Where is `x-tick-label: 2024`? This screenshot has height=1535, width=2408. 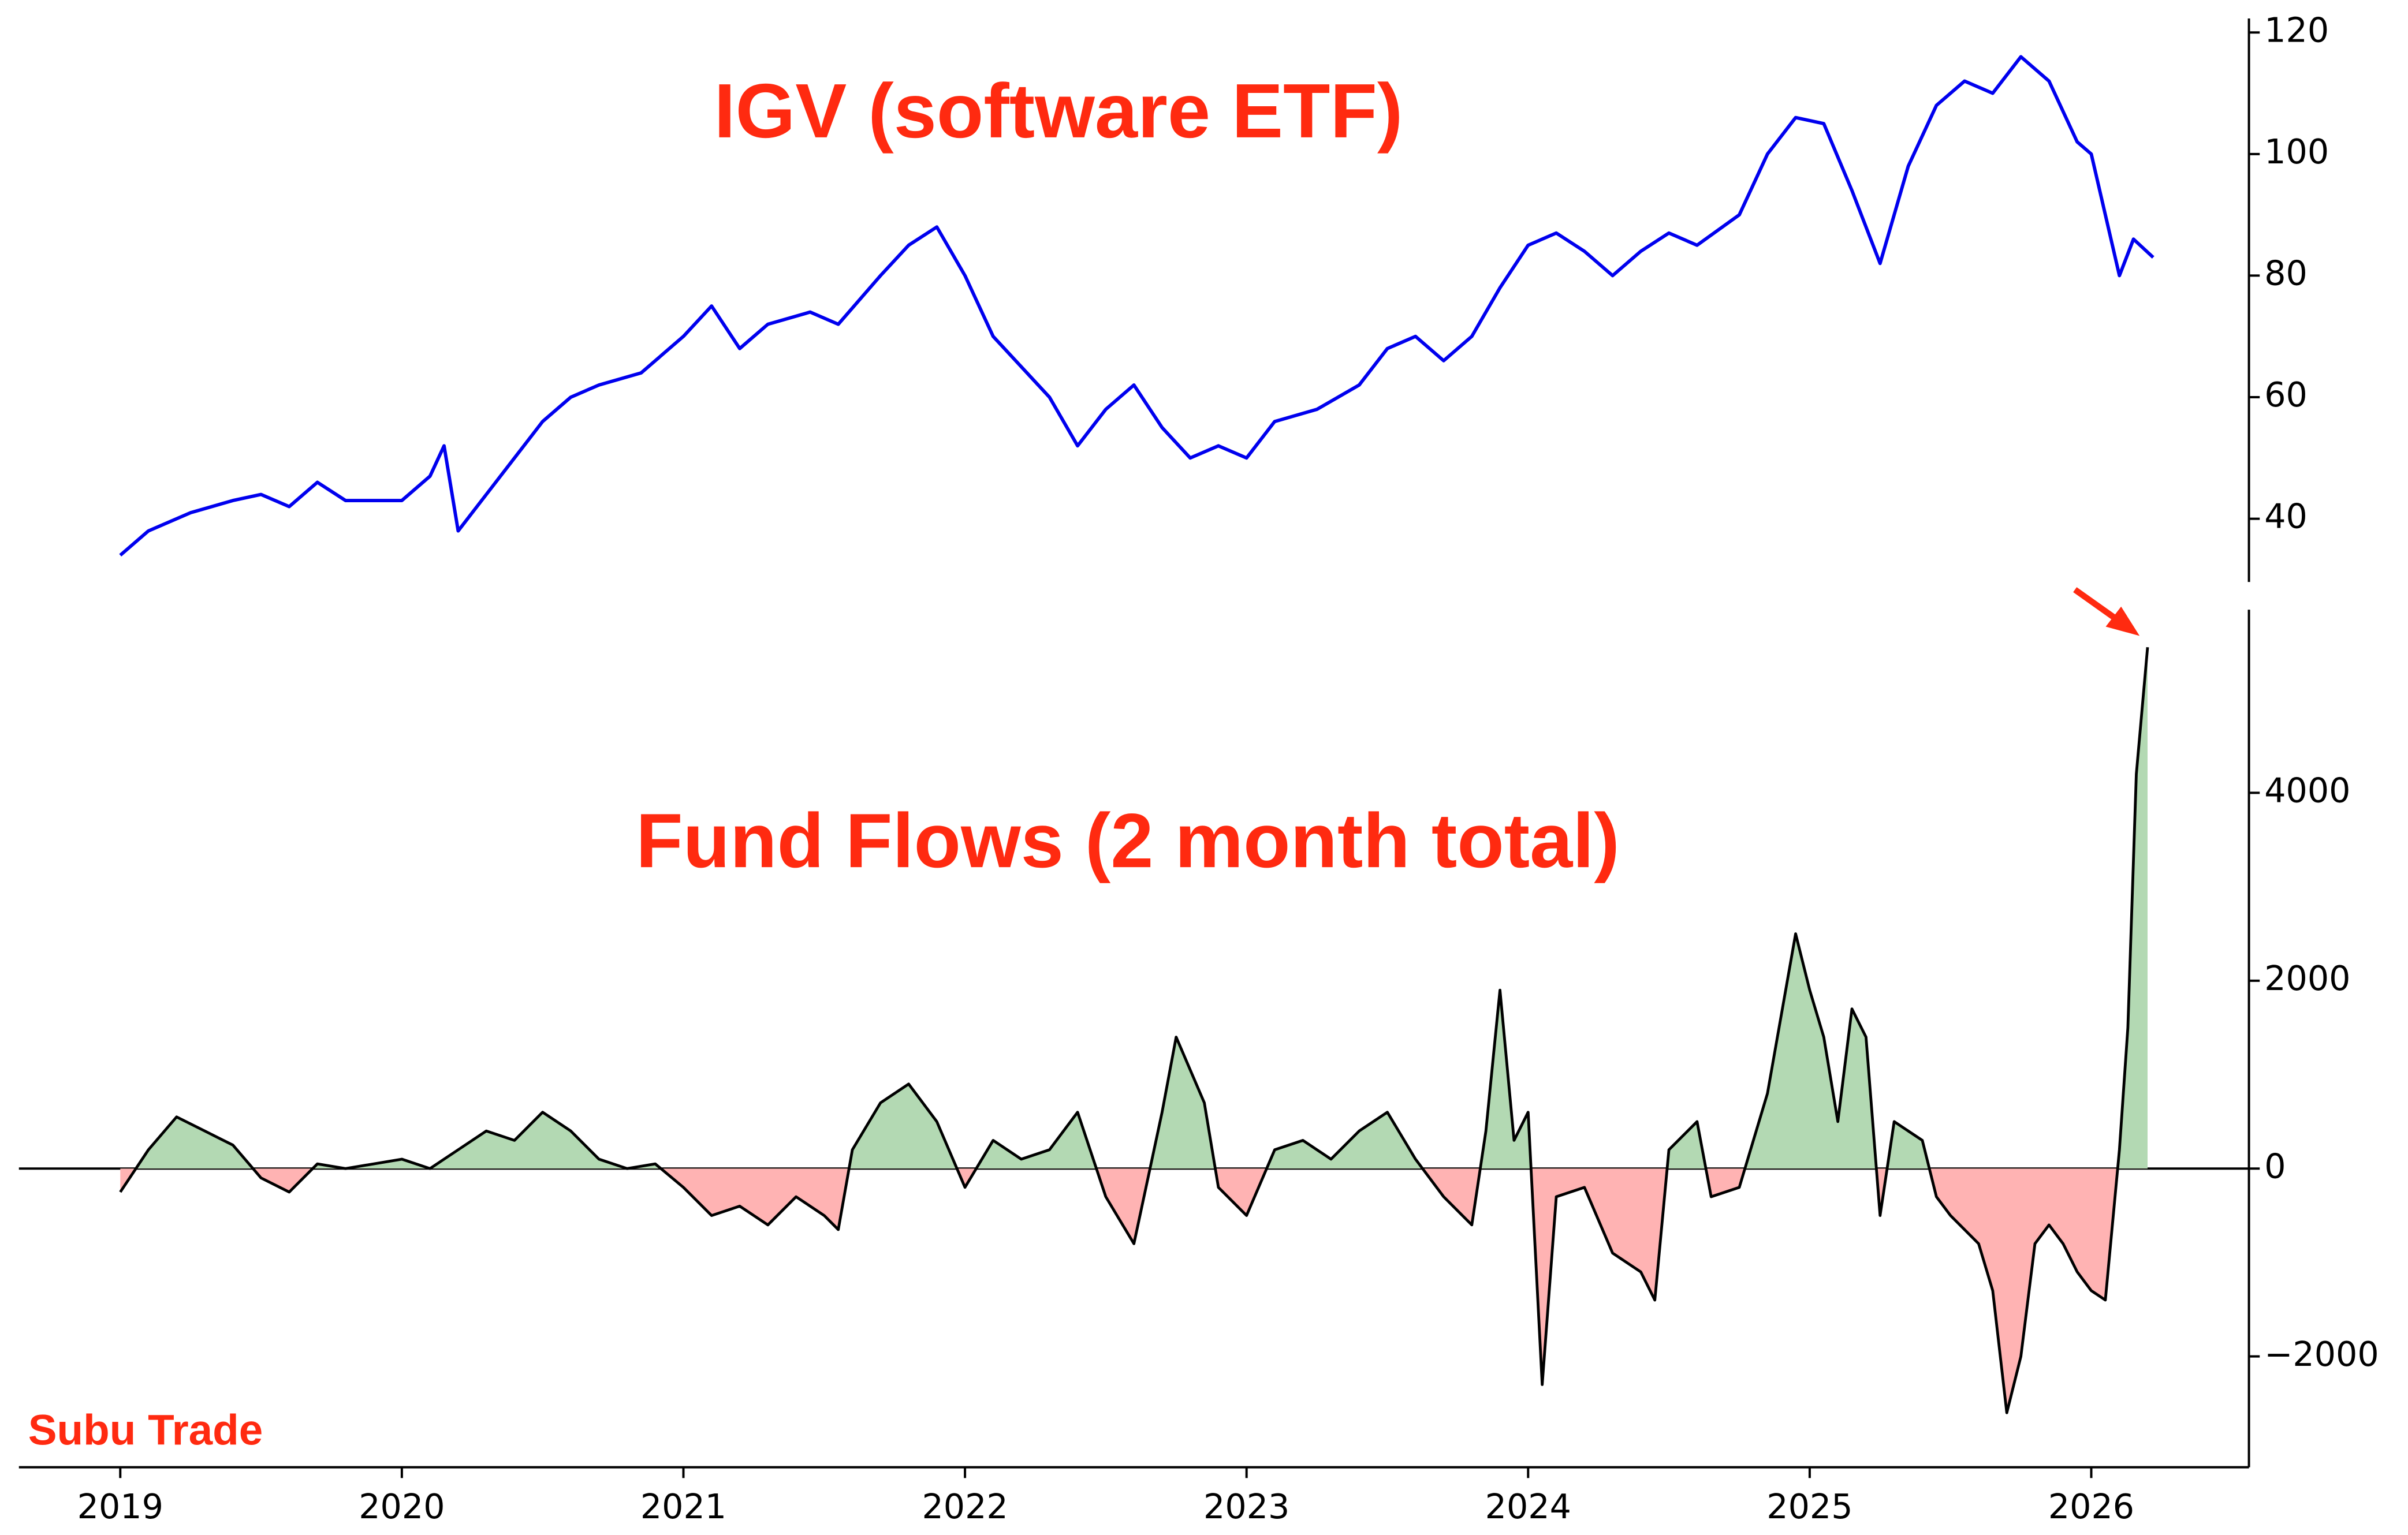
x-tick-label: 2024 is located at coordinates (1528, 1506).